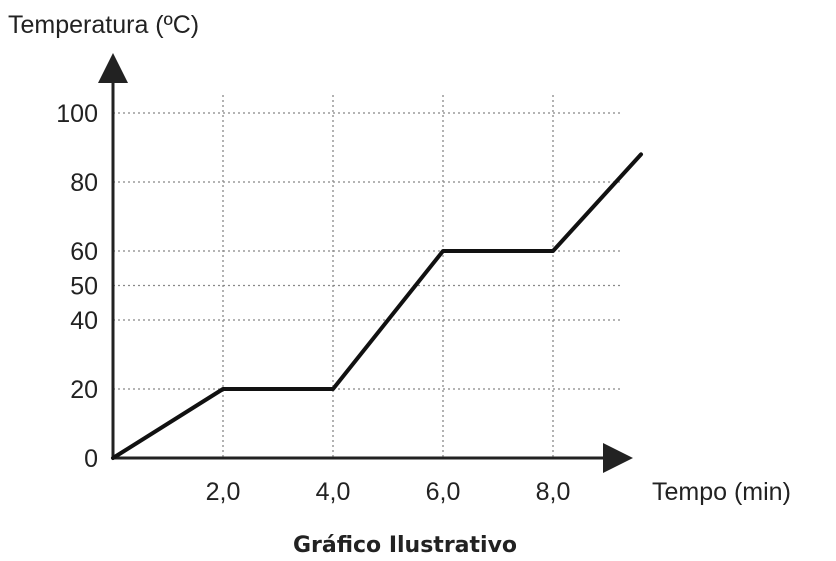  Describe the element at coordinates (223, 492) in the screenshot. I see `x-tick-label: 2,0` at that location.